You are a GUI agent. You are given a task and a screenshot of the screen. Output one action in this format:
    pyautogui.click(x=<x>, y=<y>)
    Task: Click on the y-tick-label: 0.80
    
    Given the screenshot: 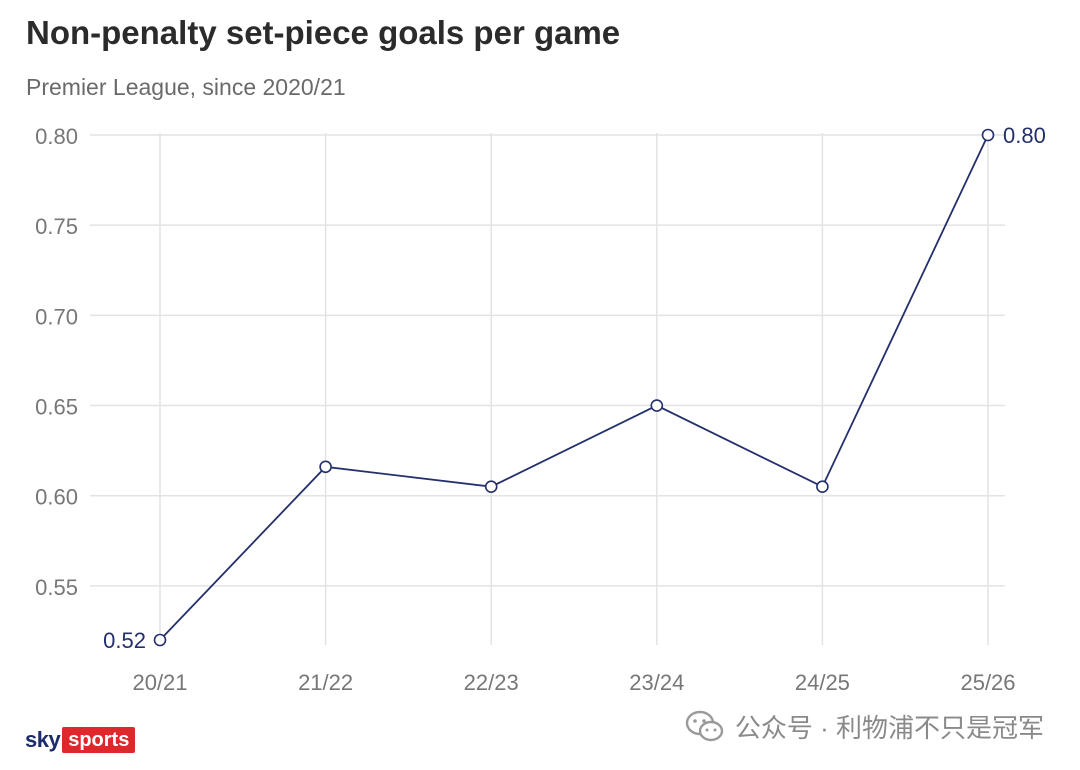 What is the action you would take?
    pyautogui.click(x=56, y=136)
    